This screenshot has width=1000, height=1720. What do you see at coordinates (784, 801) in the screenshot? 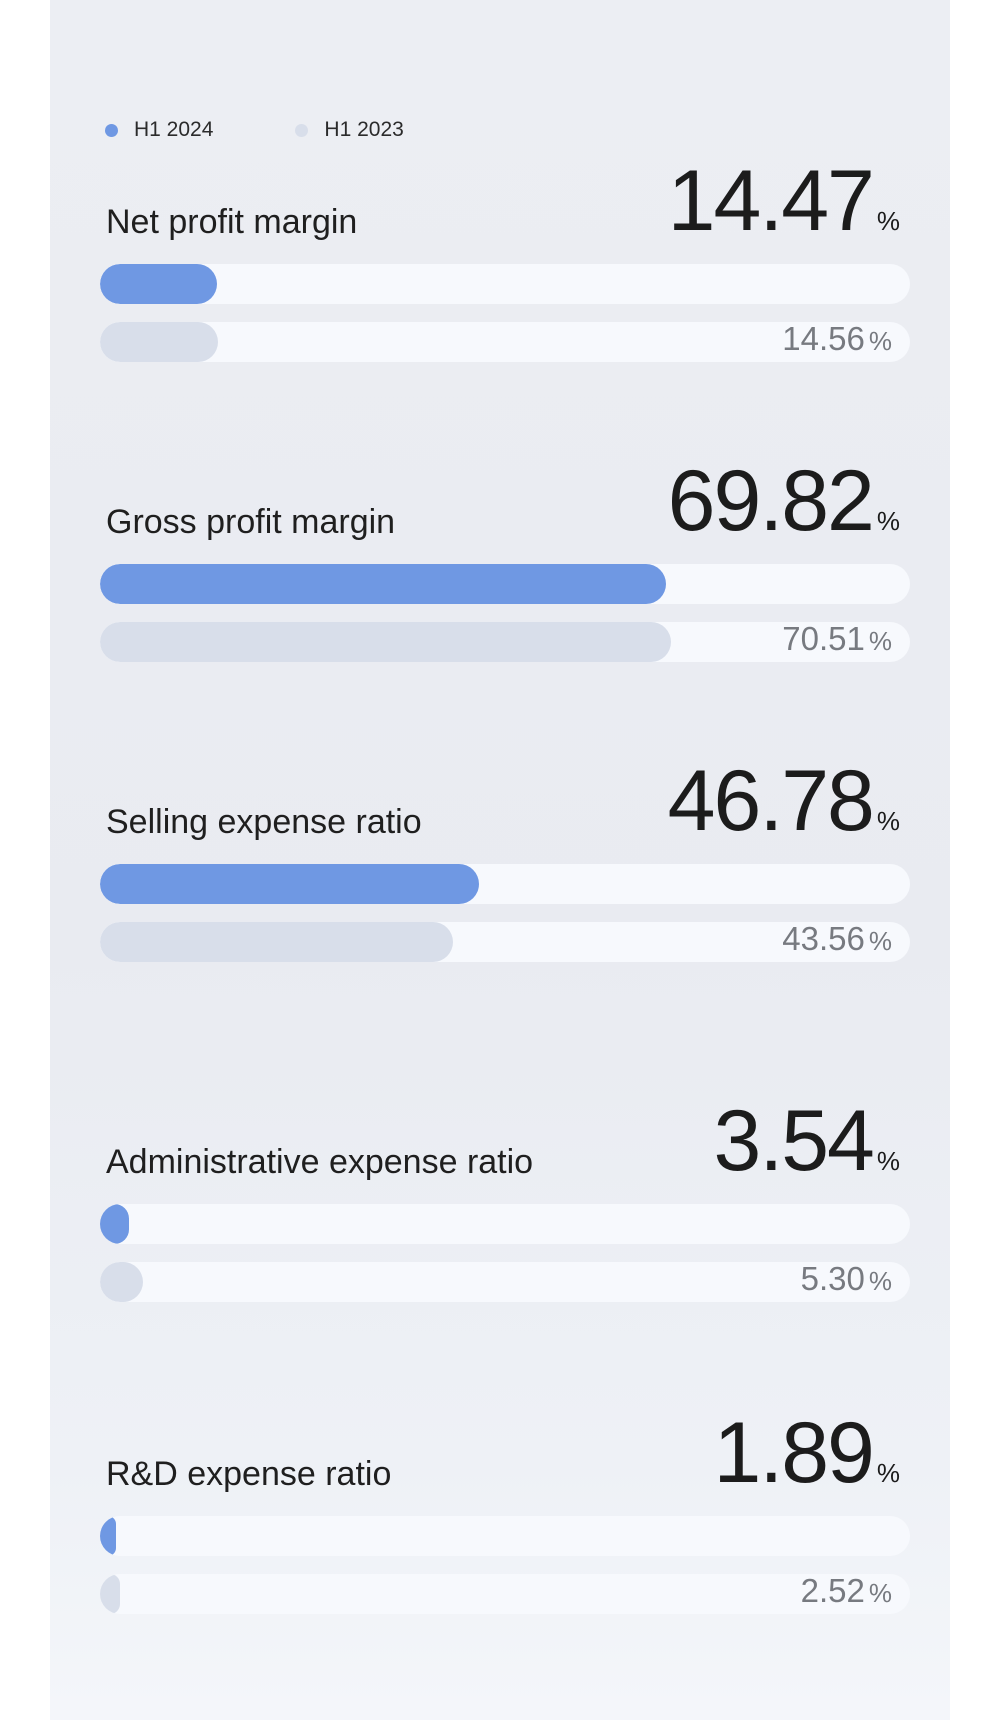
I see `metric-current-value: 46.78 %` at bounding box center [784, 801].